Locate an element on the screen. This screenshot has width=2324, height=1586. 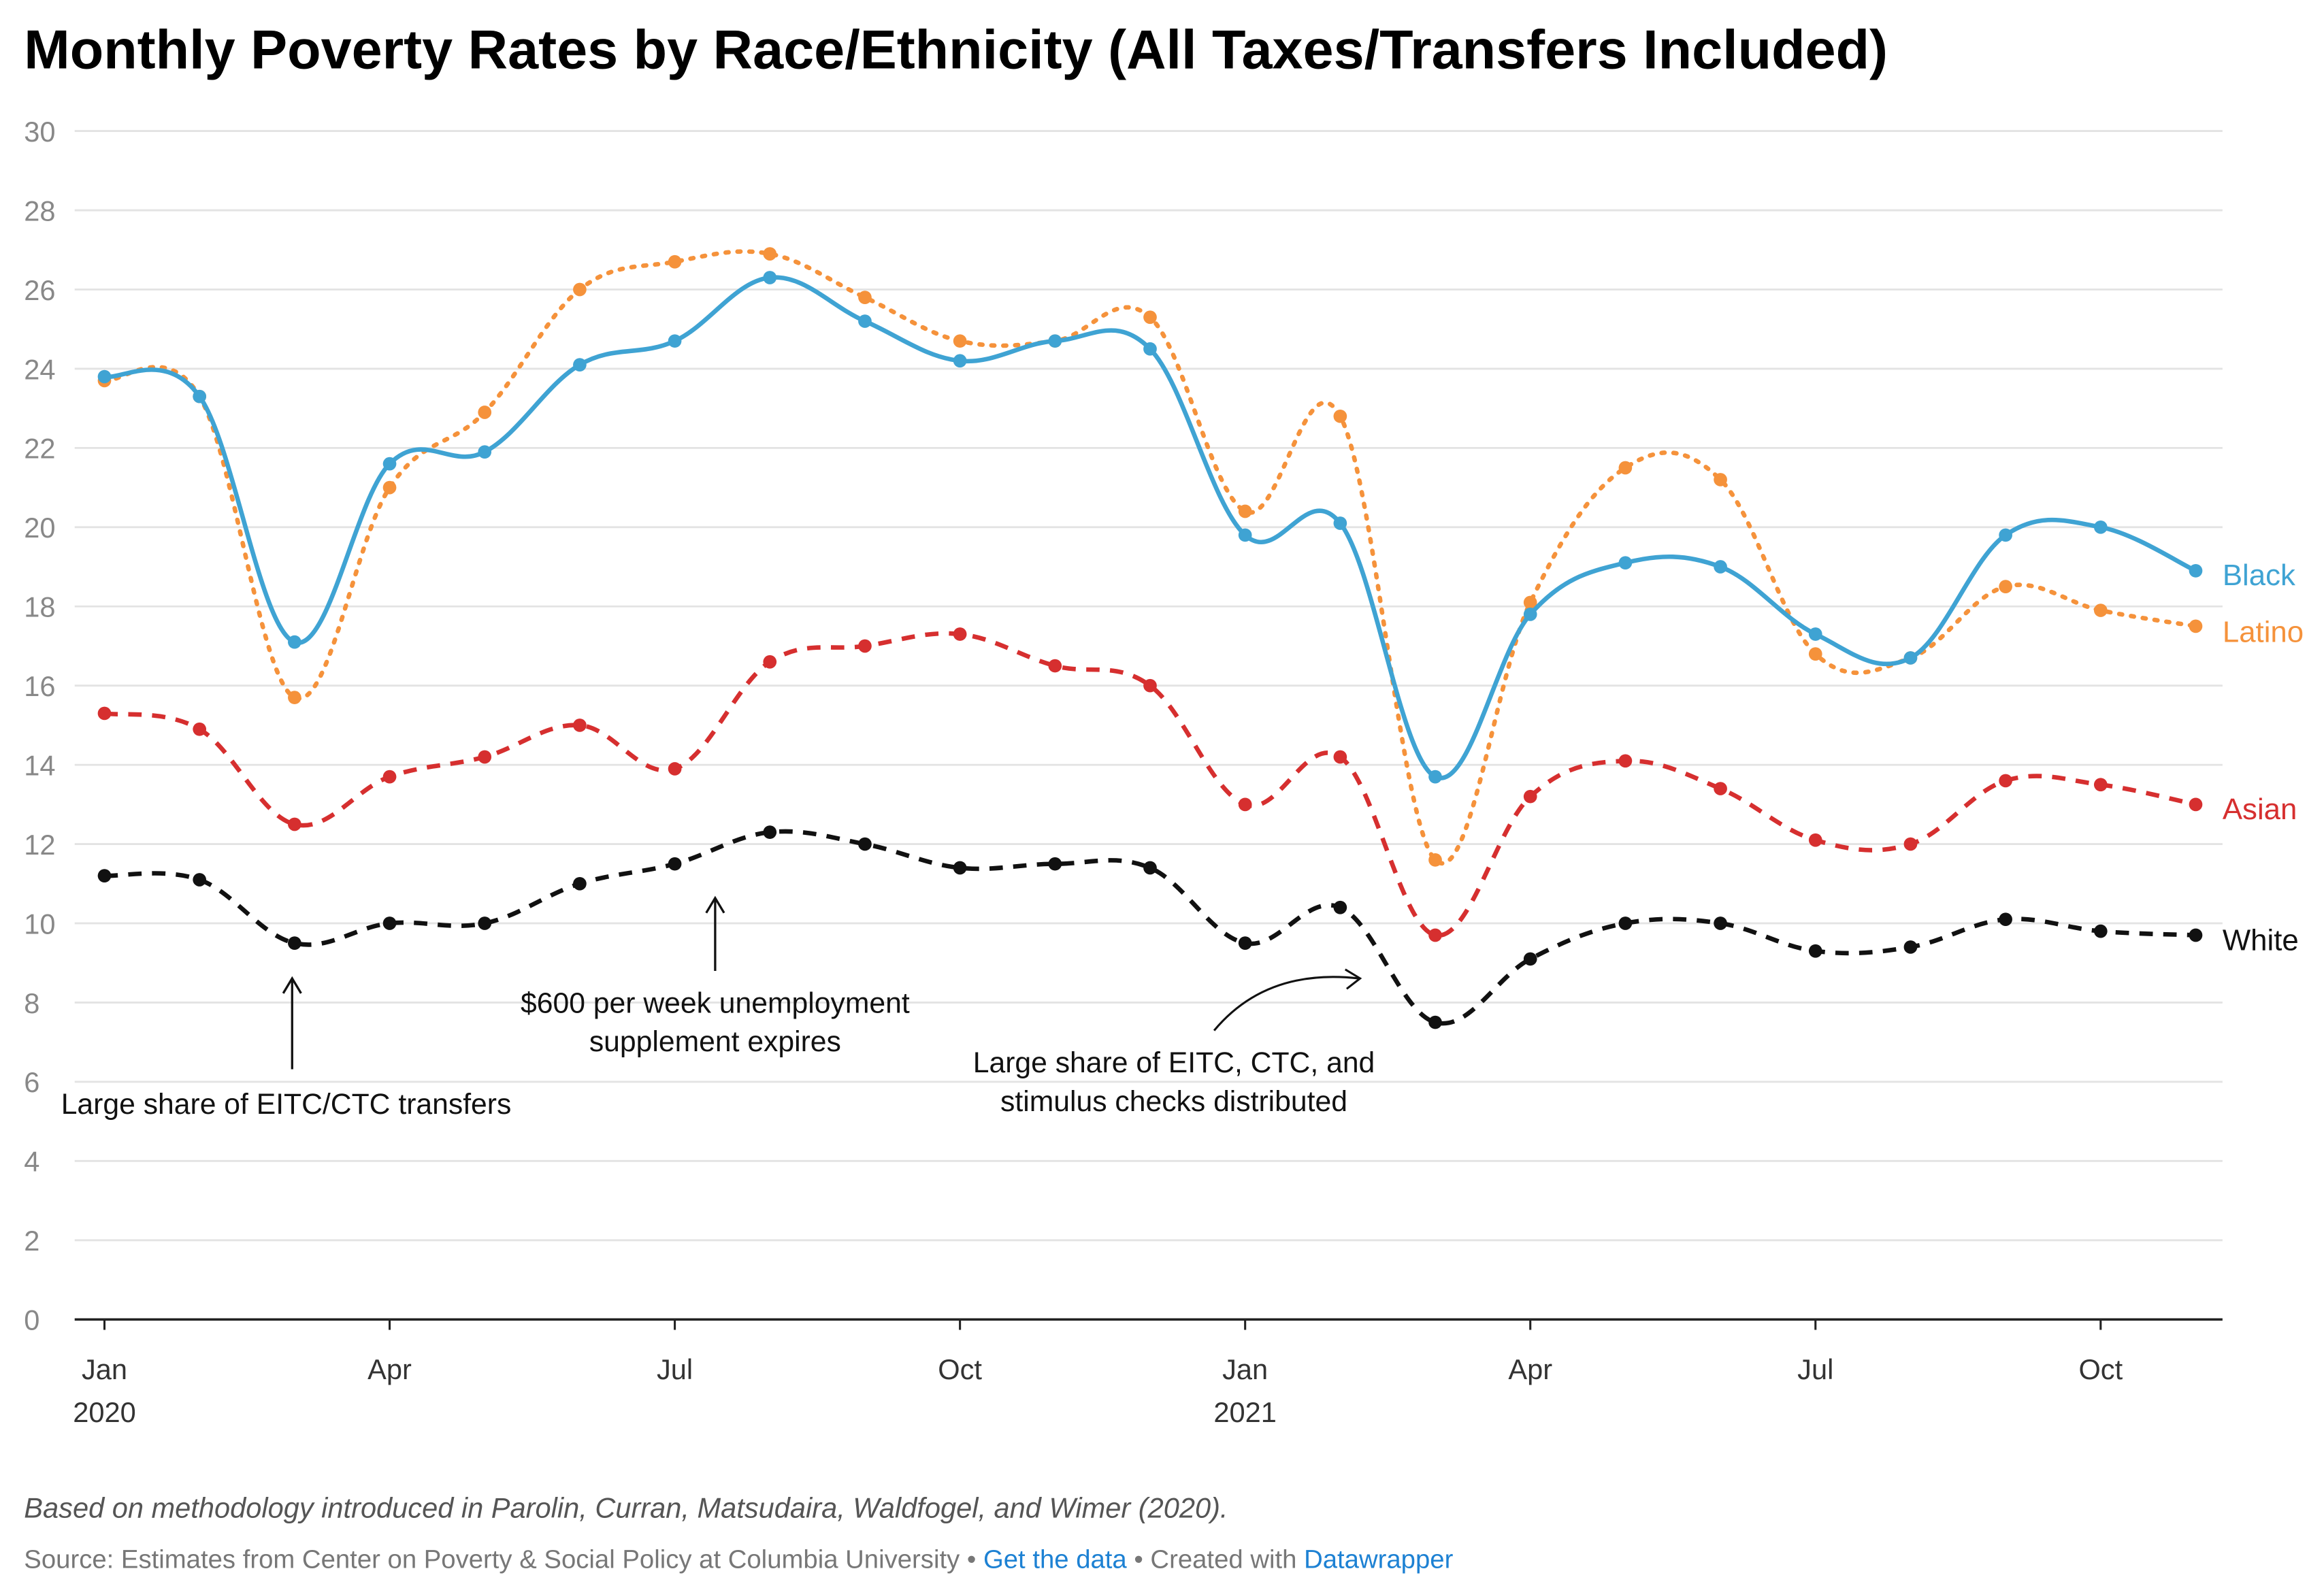
datawrapper-link: Datawrapper is located at coordinates (1379, 1560).